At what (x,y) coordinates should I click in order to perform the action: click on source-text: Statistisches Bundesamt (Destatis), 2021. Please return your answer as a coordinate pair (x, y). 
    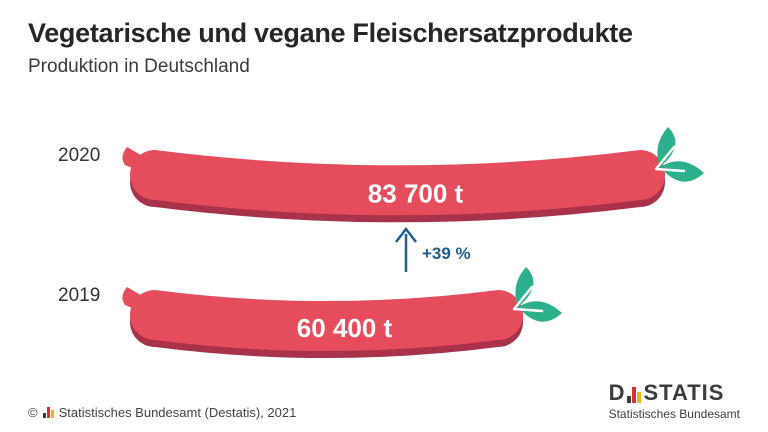
    Looking at the image, I should click on (177, 412).